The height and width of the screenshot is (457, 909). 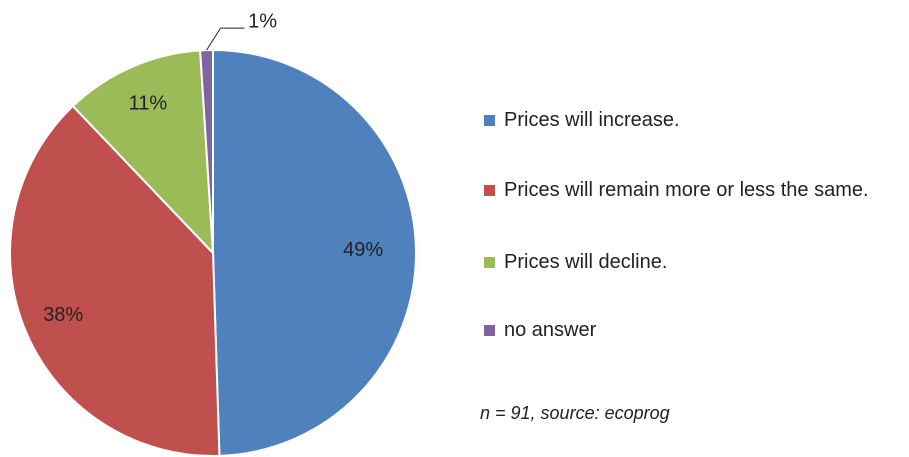 I want to click on leader-line, so click(x=225, y=39).